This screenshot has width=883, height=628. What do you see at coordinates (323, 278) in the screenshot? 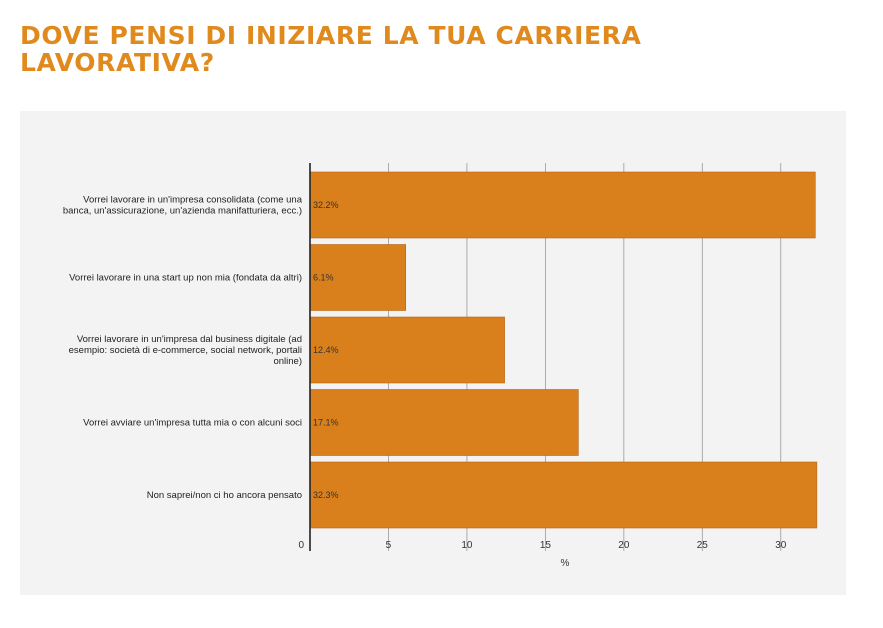
I see `bar-data-label: 6.1%` at bounding box center [323, 278].